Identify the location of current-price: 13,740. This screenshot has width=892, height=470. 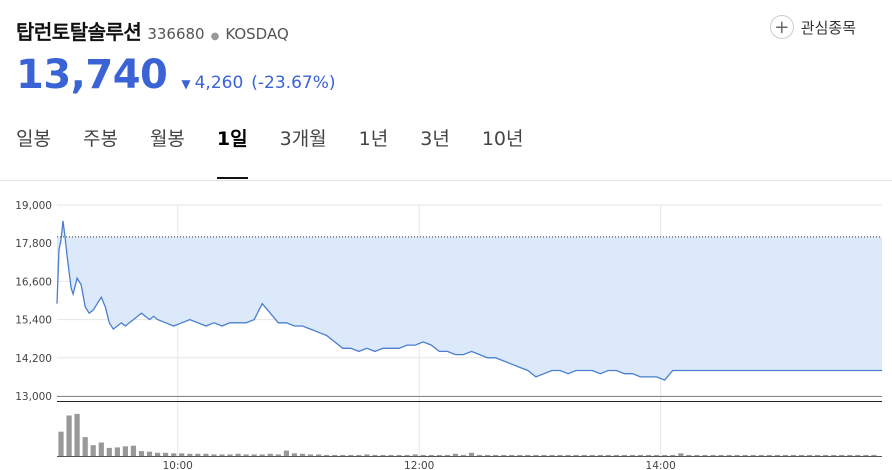
(92, 75).